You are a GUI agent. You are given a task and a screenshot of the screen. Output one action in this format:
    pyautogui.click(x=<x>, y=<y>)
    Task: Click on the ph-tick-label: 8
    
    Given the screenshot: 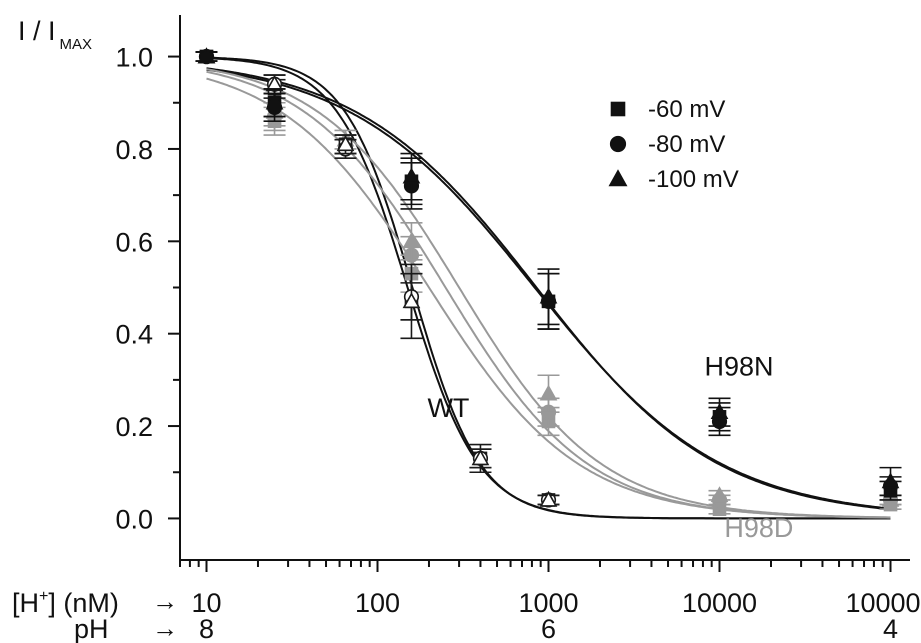 What is the action you would take?
    pyautogui.click(x=206, y=628)
    